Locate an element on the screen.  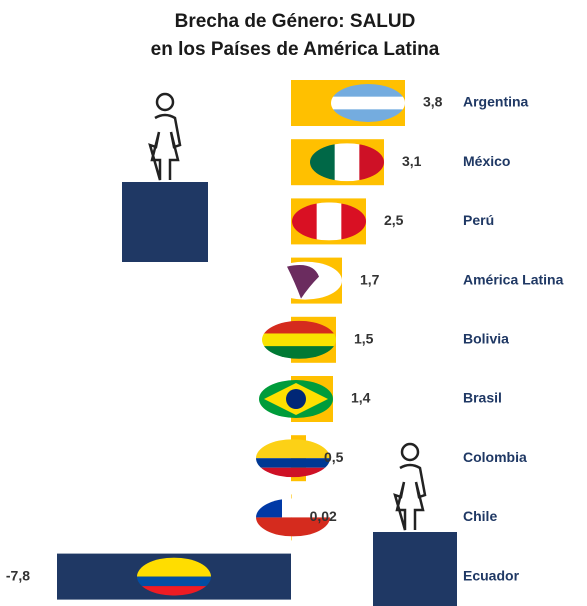
category-label: América Latina is located at coordinates (513, 279).